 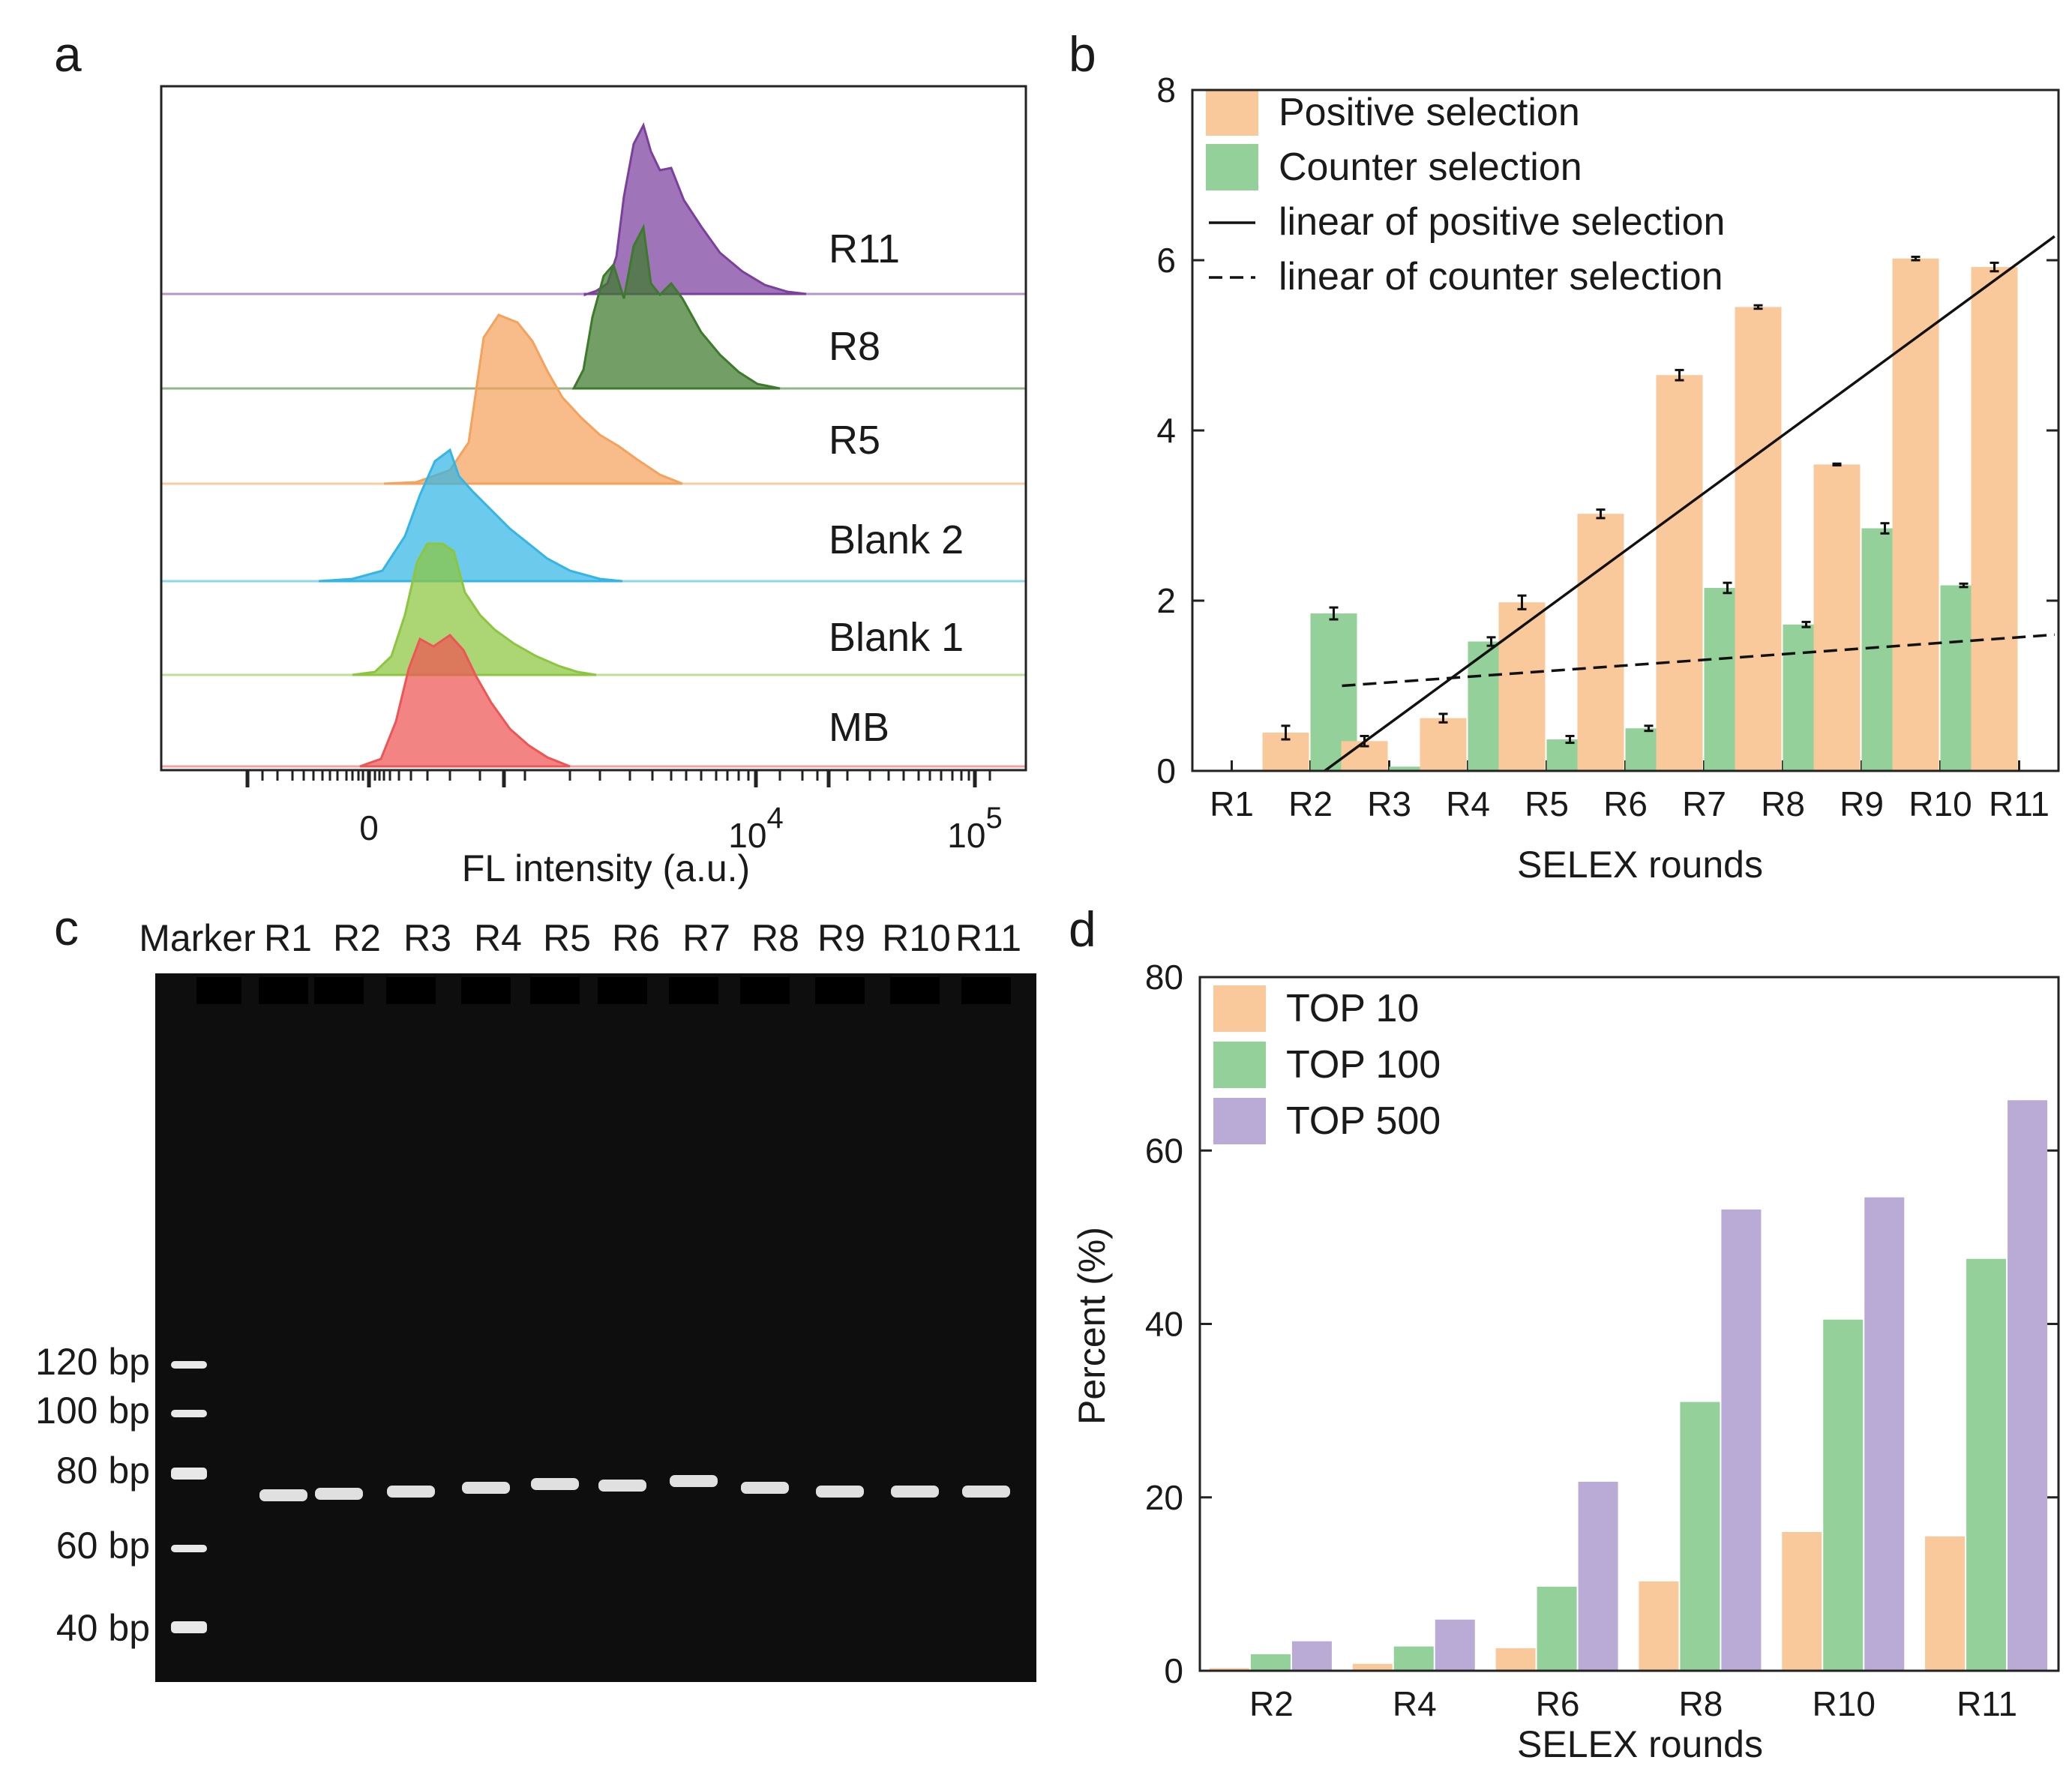 I want to click on gel-band-r2, so click(x=339, y=1494).